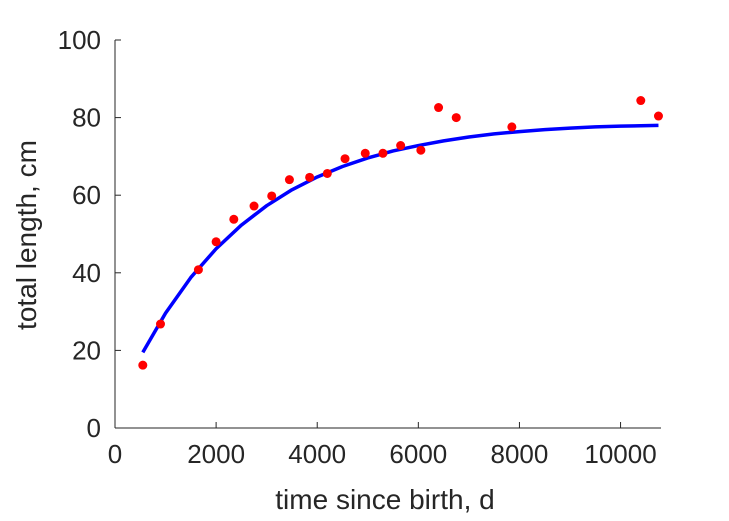 Image resolution: width=729 pixels, height=521 pixels. What do you see at coordinates (520, 454) in the screenshot?
I see `x-tick-label: 8000` at bounding box center [520, 454].